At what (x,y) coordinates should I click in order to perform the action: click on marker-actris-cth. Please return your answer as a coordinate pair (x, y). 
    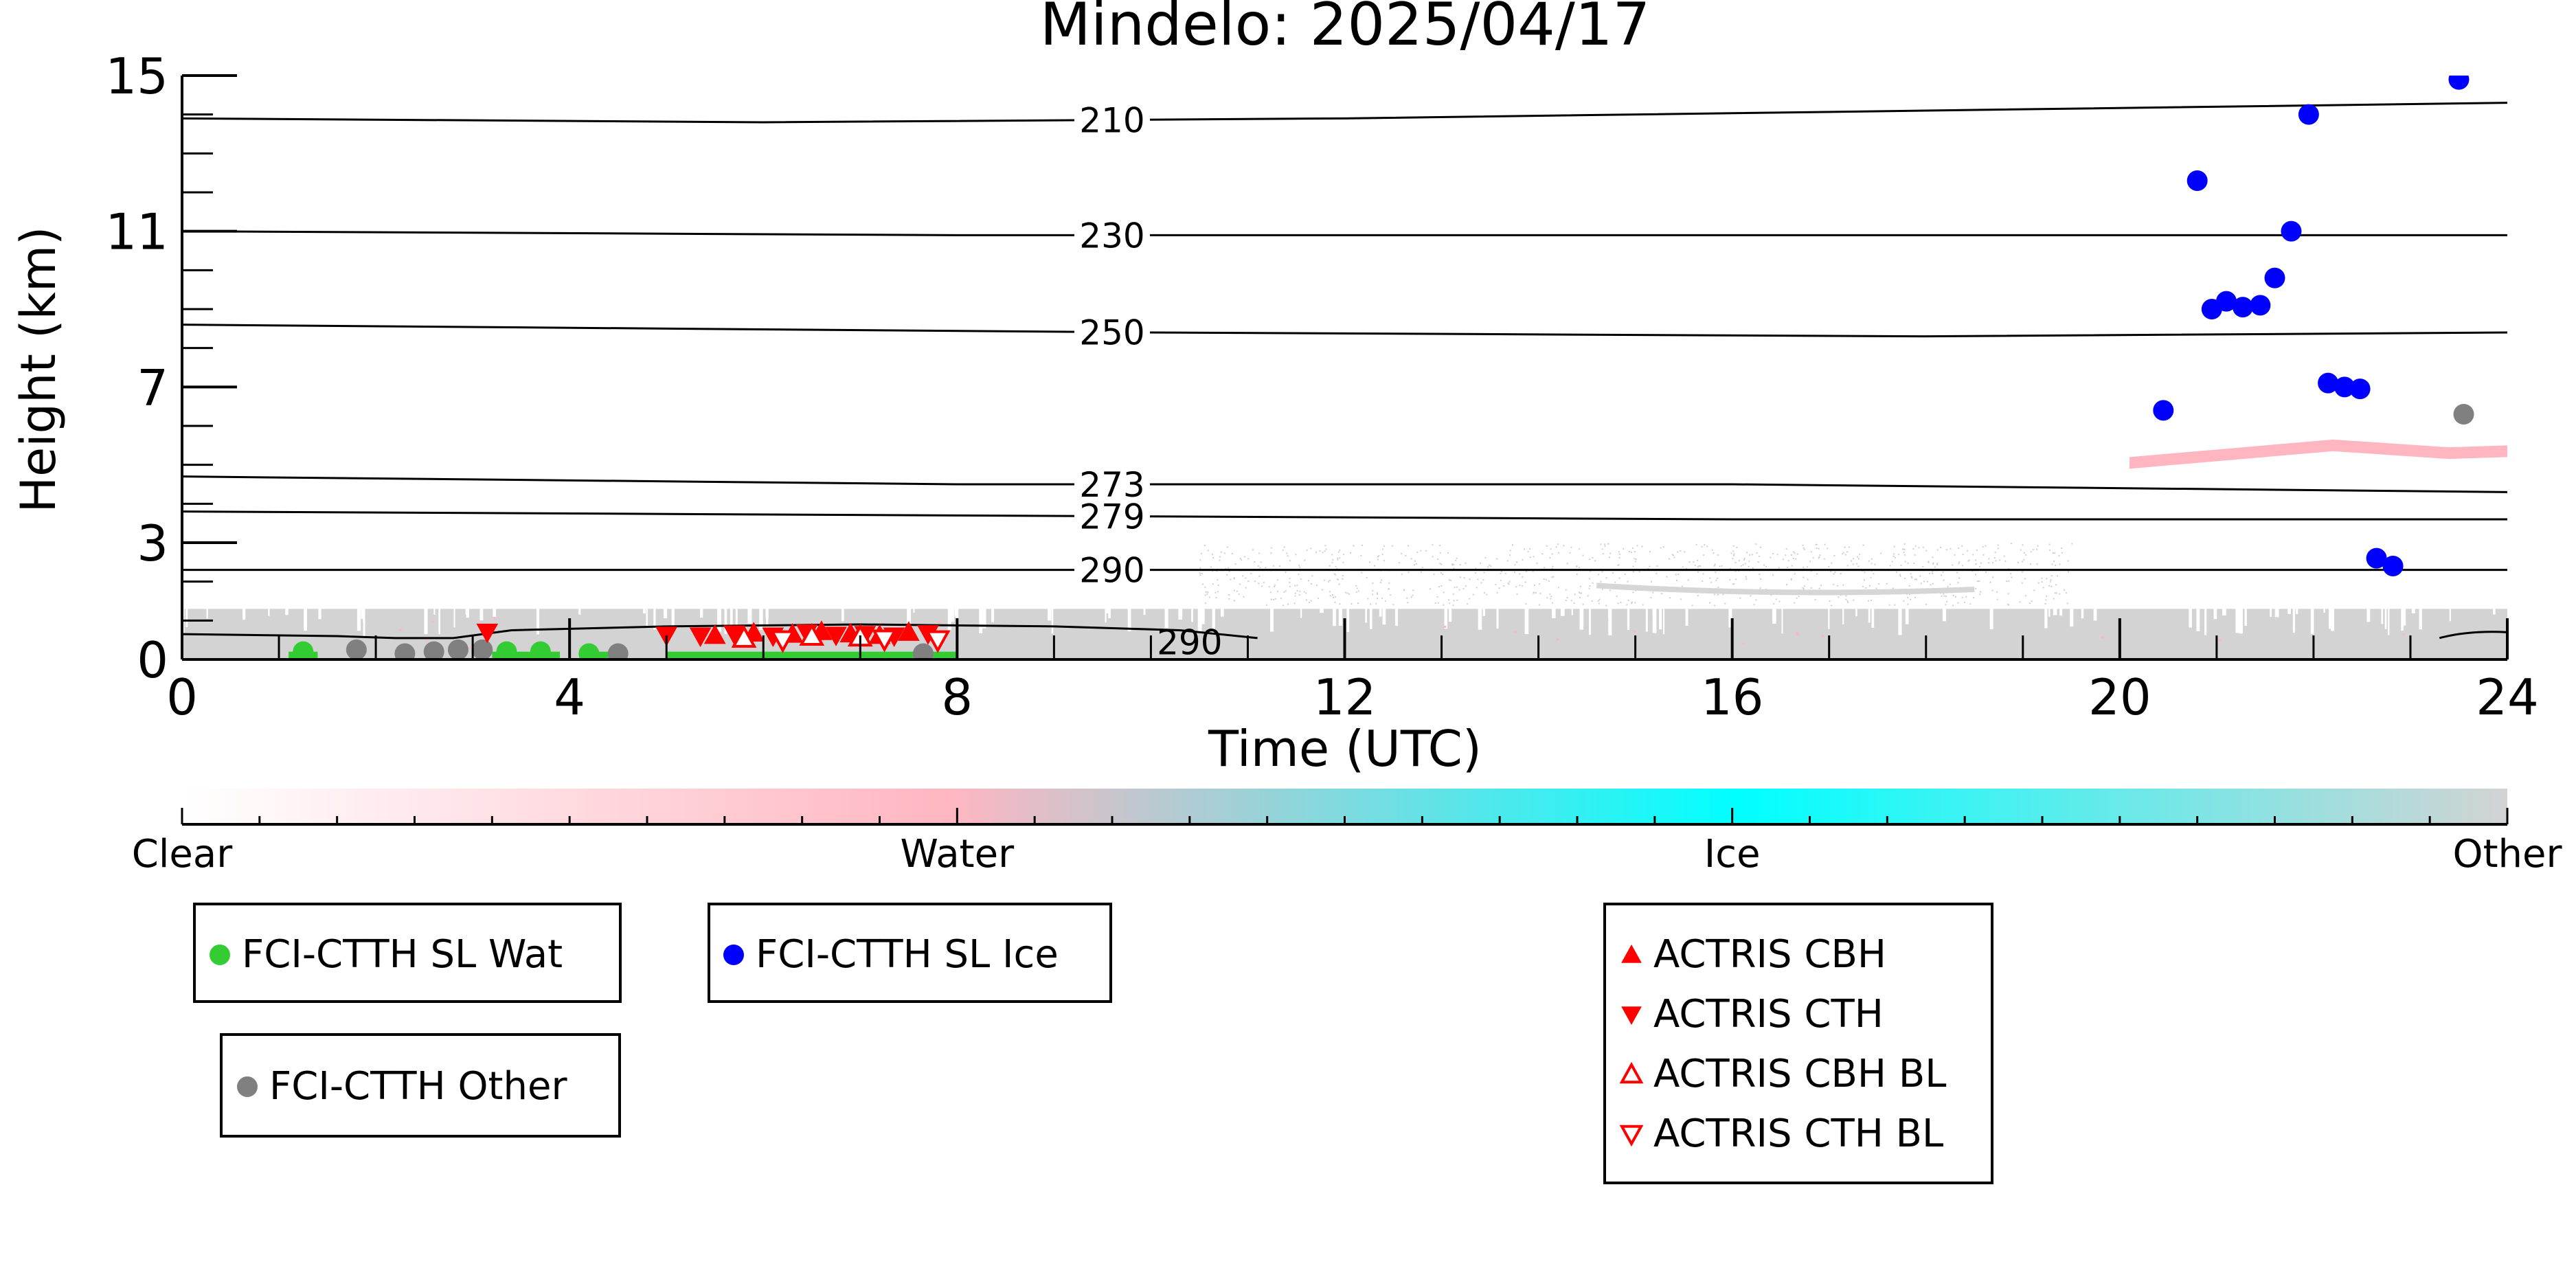
    Looking at the image, I should click on (836, 636).